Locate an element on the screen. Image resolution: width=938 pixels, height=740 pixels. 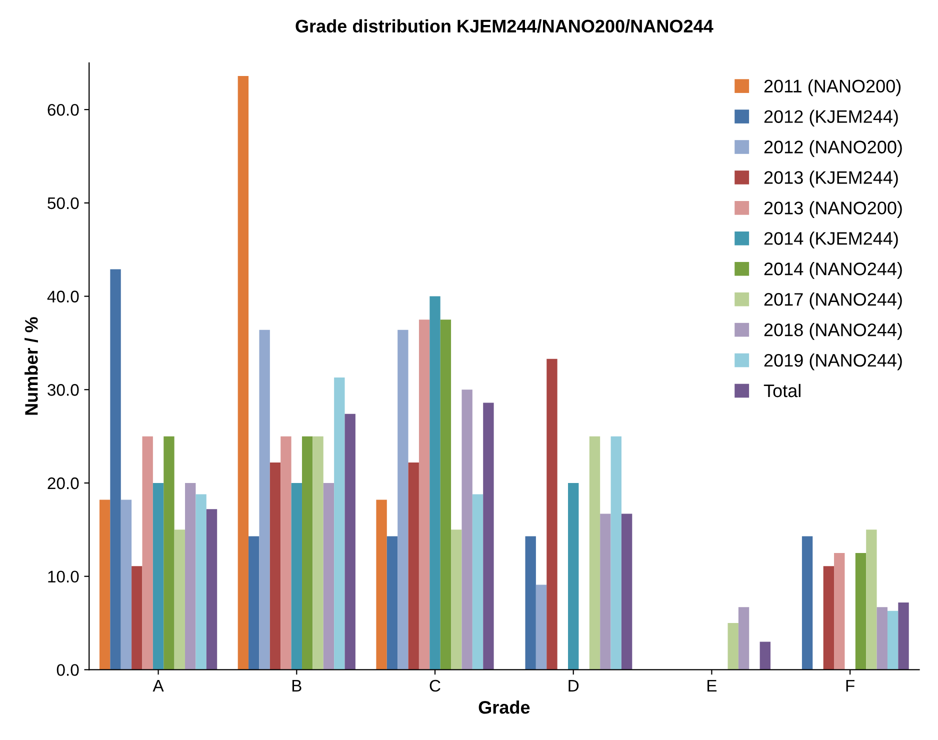
x-tick-label: D is located at coordinates (573, 686).